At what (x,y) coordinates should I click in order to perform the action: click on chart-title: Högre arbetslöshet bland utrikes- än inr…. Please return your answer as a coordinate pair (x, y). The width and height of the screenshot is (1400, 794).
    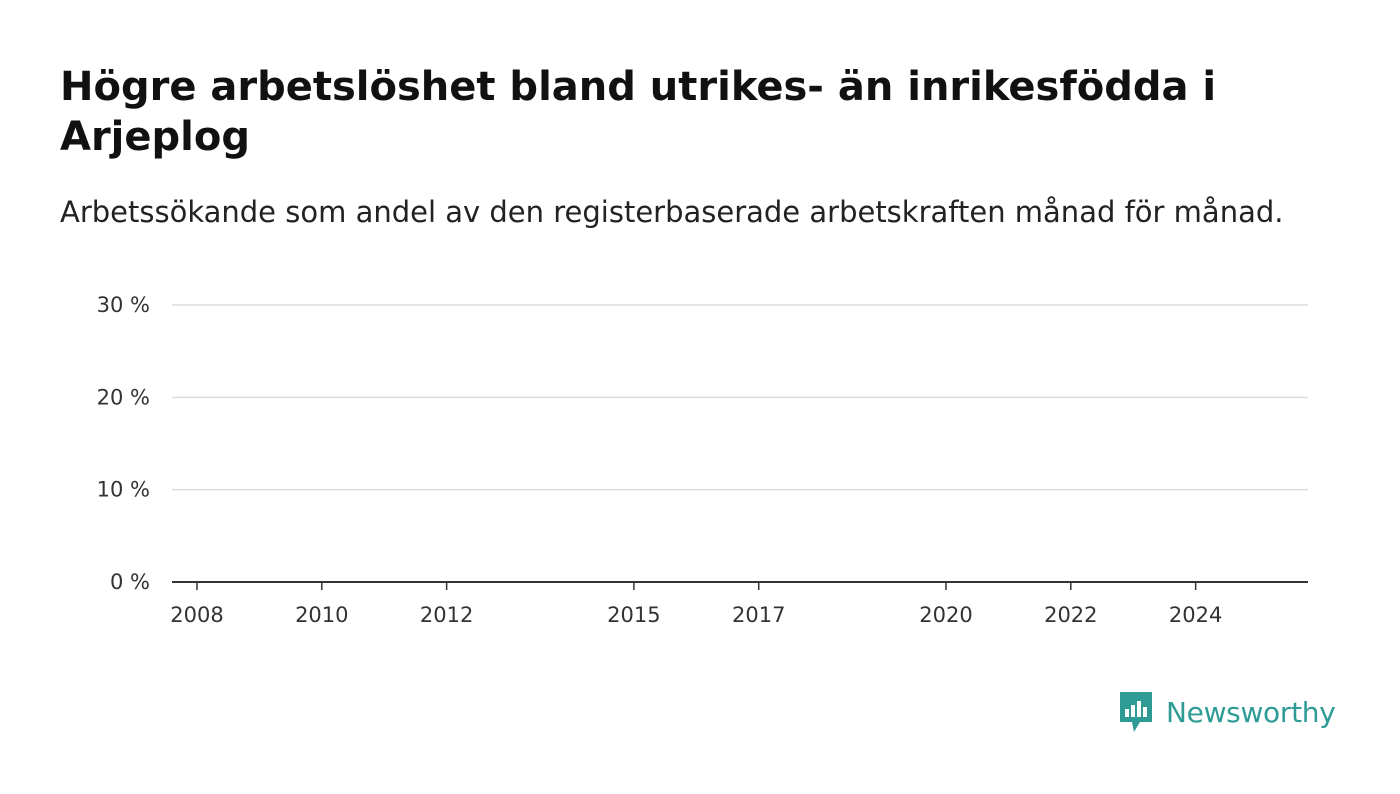
    Looking at the image, I should click on (638, 112).